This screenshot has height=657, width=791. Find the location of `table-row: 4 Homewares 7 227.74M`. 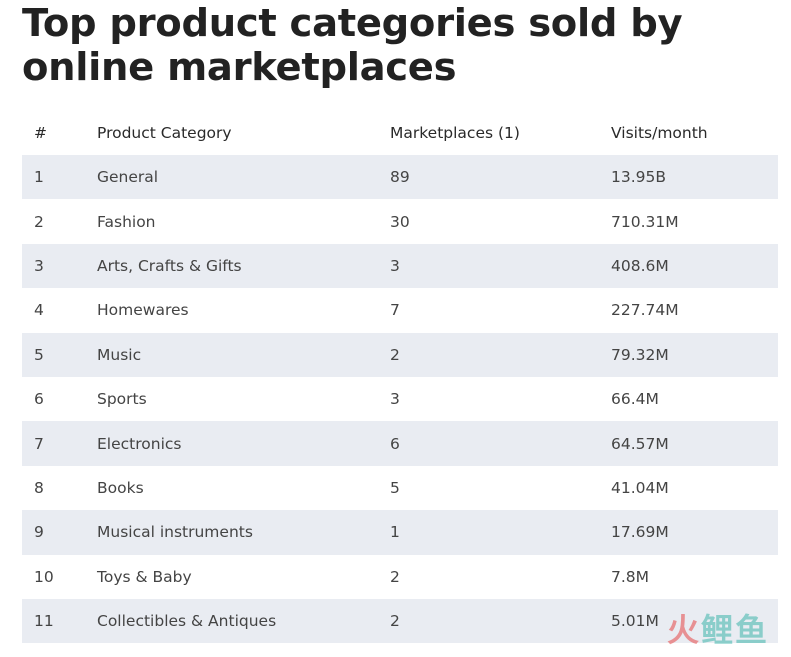

table-row: 4 Homewares 7 227.74M is located at coordinates (400, 310).